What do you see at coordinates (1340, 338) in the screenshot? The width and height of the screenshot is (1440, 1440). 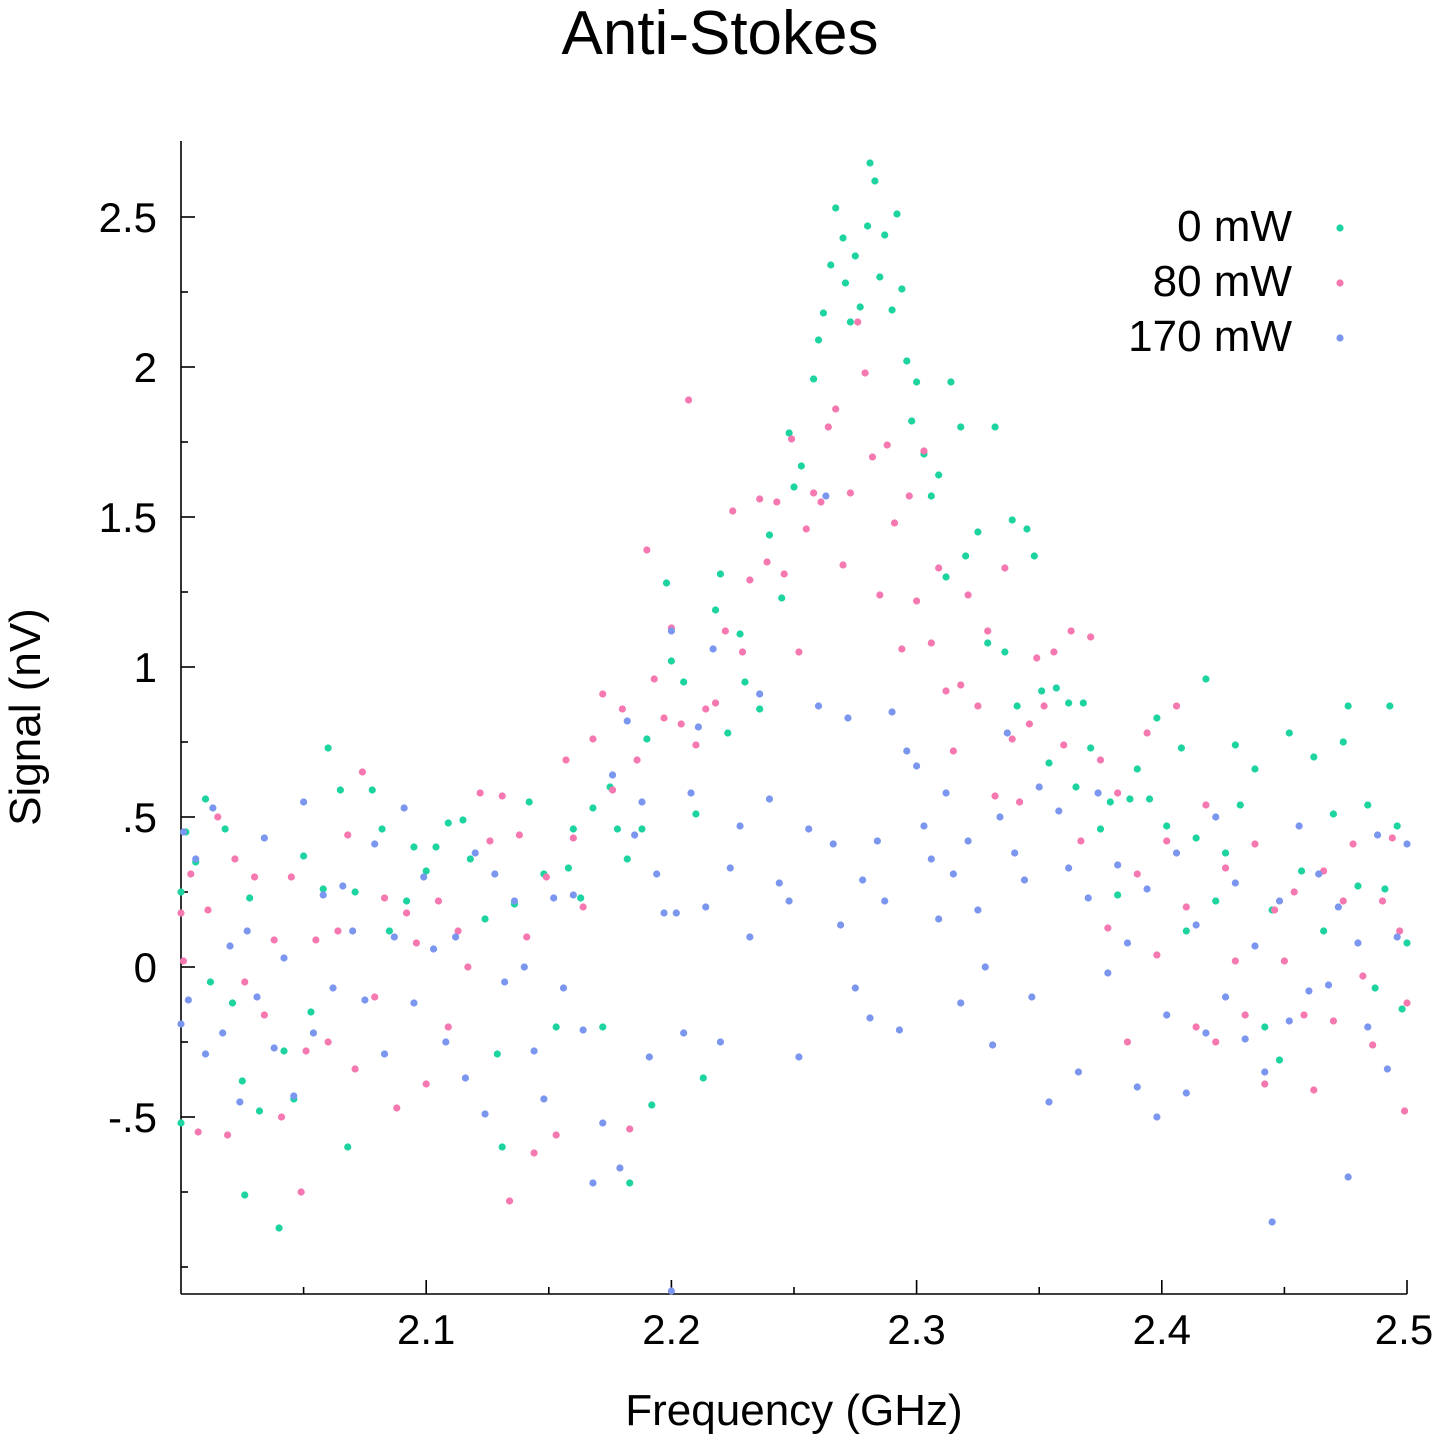 I see `legend-marker` at bounding box center [1340, 338].